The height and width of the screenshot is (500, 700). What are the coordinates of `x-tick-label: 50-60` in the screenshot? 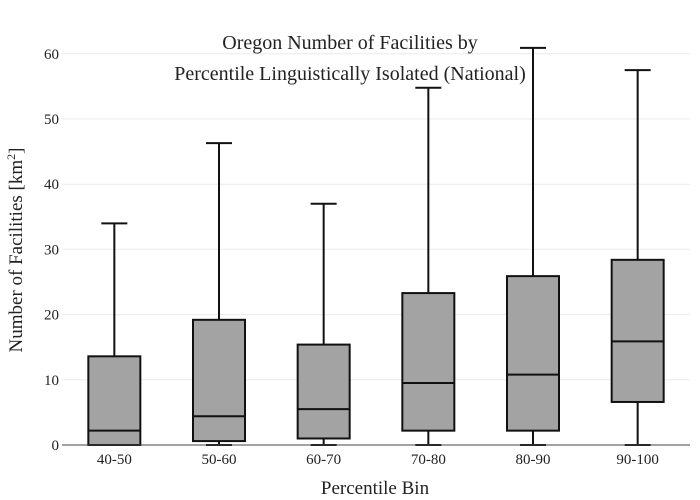 It's located at (219, 460).